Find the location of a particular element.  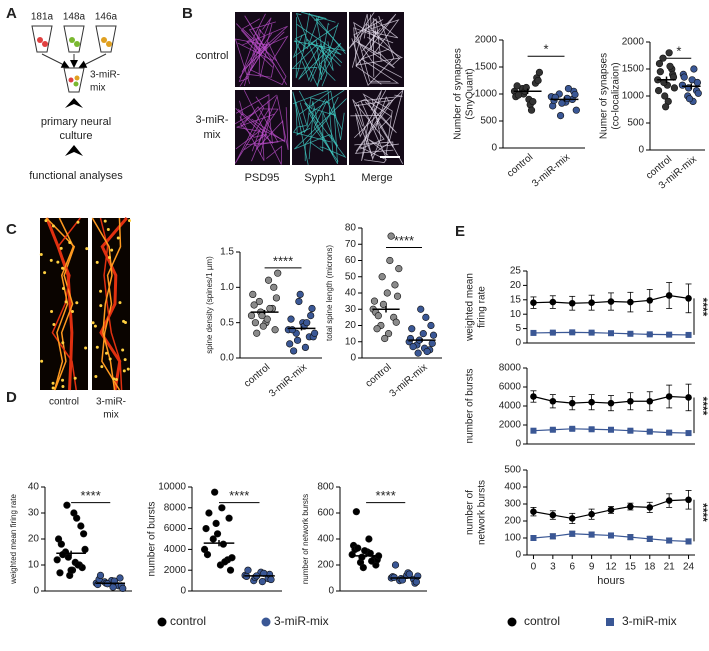

tube-label: 146a is located at coordinates (106, 17).